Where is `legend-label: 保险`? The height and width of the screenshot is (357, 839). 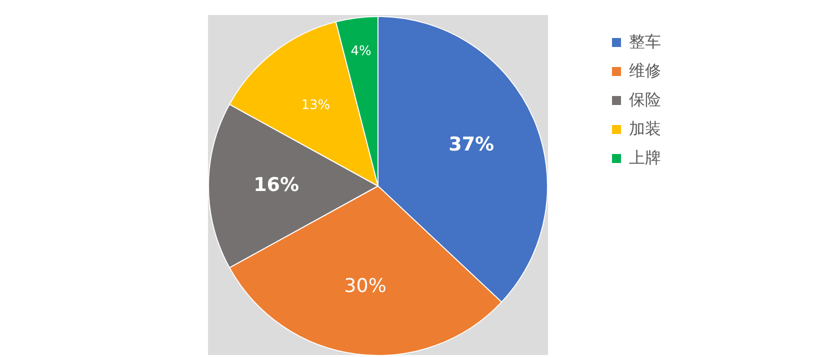 legend-label: 保险 is located at coordinates (645, 100).